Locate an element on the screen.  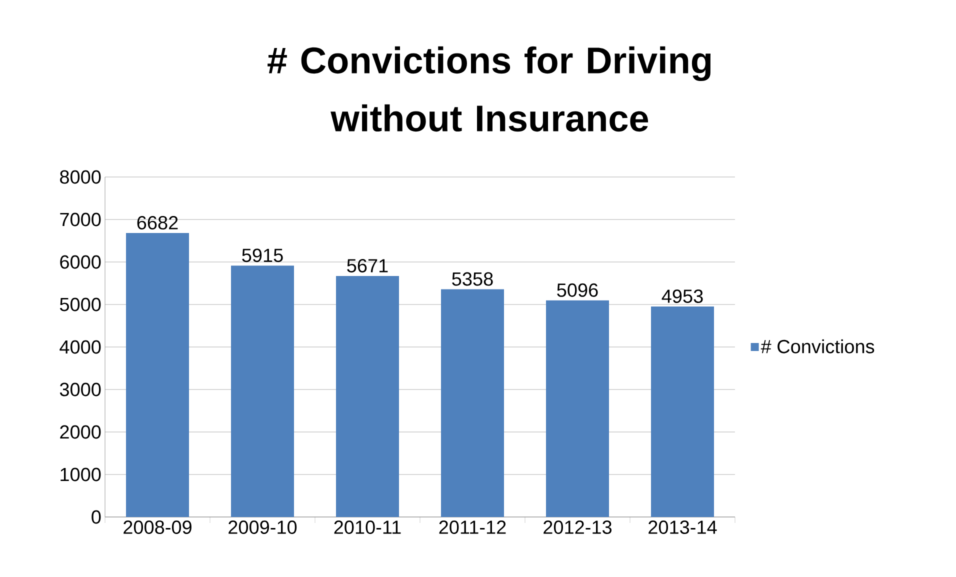
data-label: 6682 is located at coordinates (157, 223).